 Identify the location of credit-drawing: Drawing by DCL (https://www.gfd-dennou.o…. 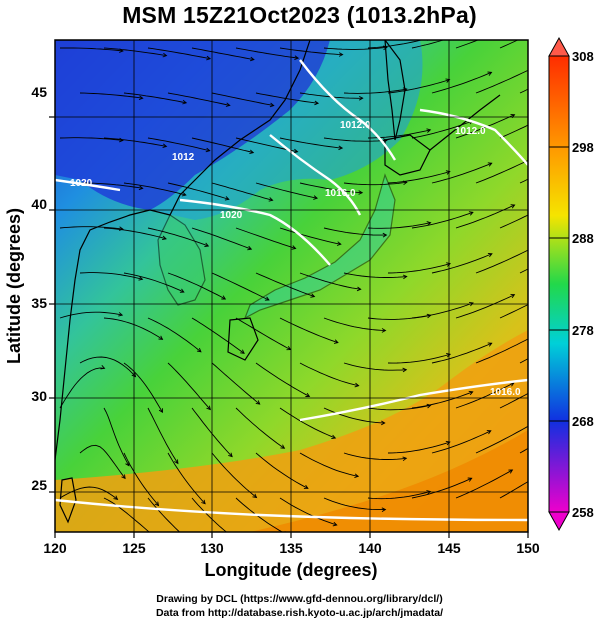
(299, 599).